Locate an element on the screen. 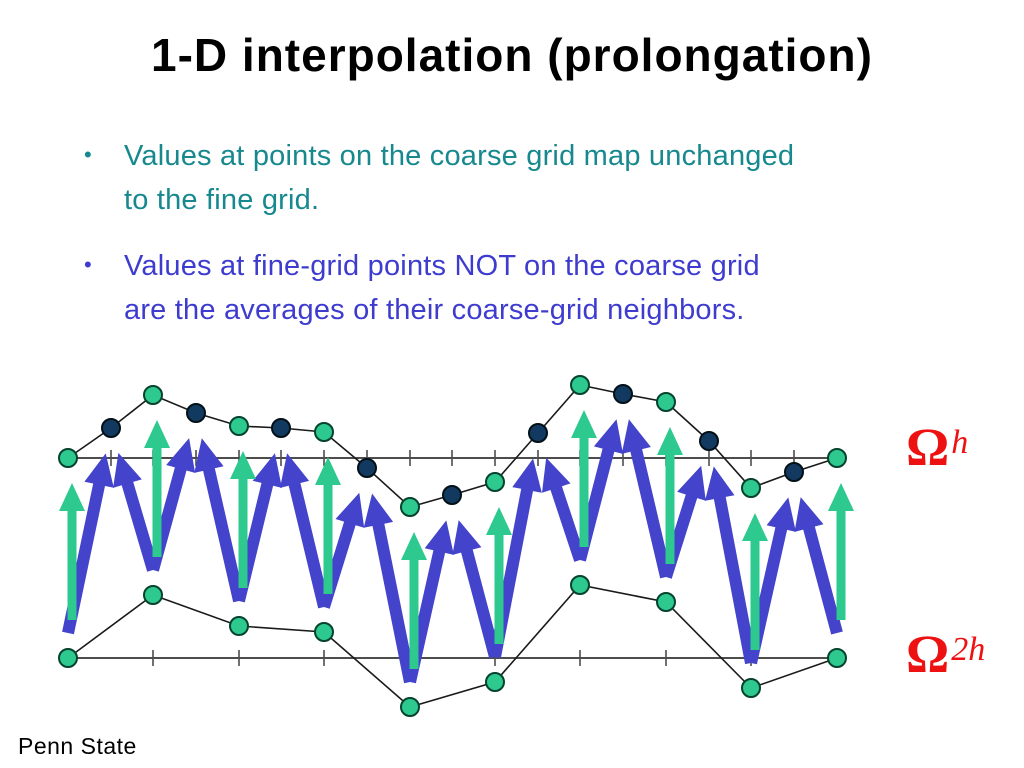  coarse-grid-label: Ω2h is located at coordinates (946, 654).